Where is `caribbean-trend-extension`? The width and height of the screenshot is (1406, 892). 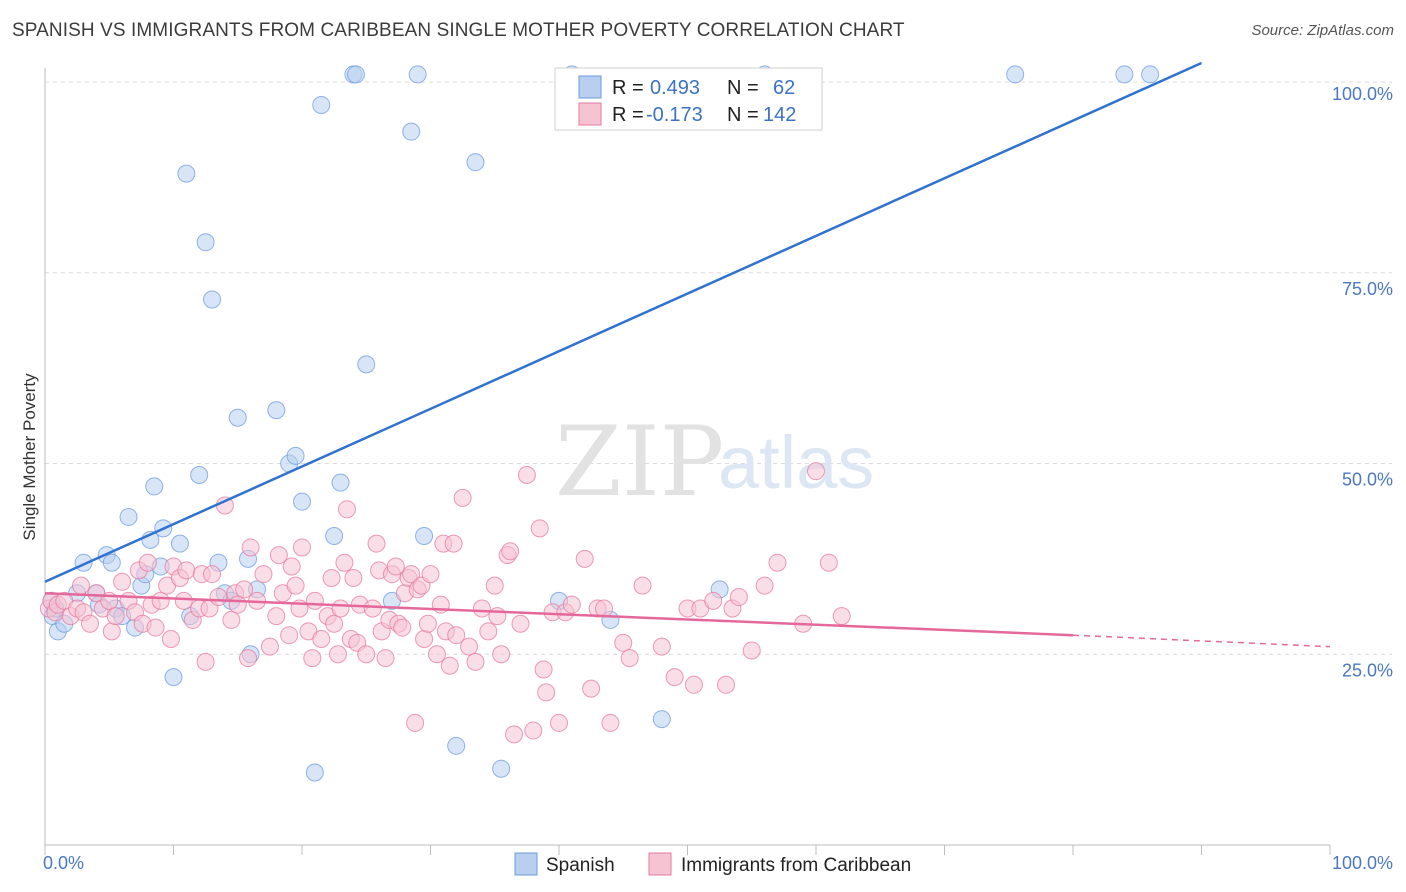
caribbean-trend-extension is located at coordinates (1201, 641).